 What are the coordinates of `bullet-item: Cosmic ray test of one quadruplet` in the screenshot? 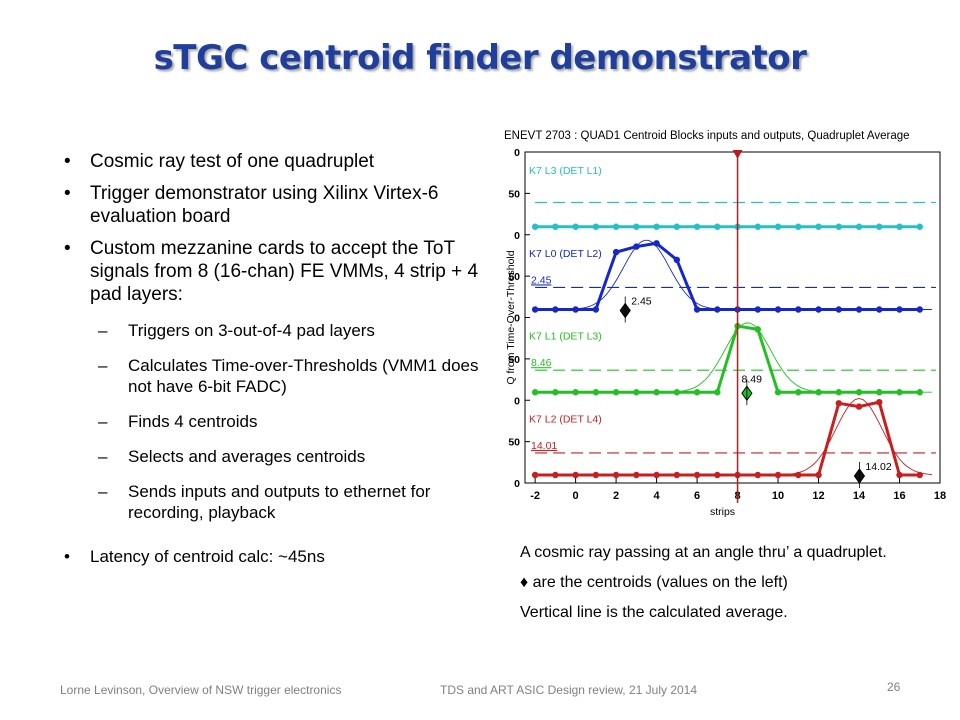 It's located at (270, 161).